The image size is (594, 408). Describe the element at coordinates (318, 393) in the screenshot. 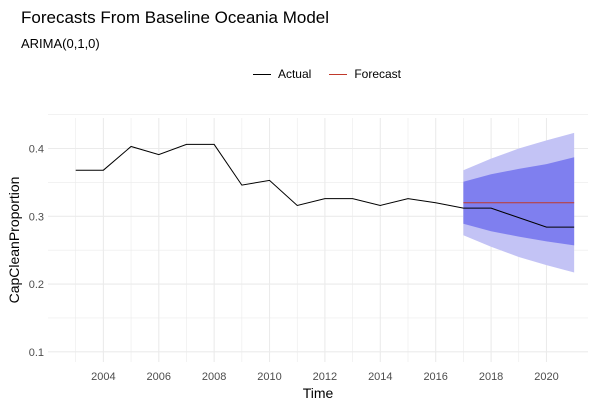

I see `x-axis-label: Time` at that location.